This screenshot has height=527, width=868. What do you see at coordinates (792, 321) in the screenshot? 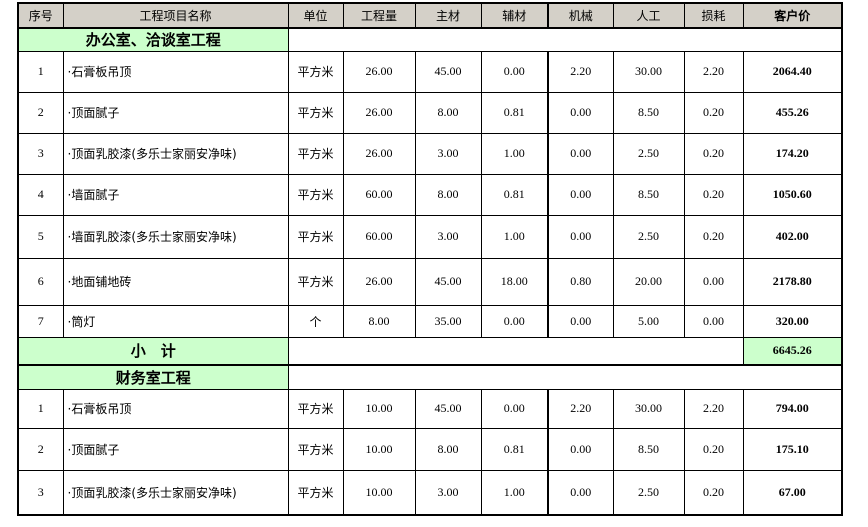
I see `cell-price: 320.00` at bounding box center [792, 321].